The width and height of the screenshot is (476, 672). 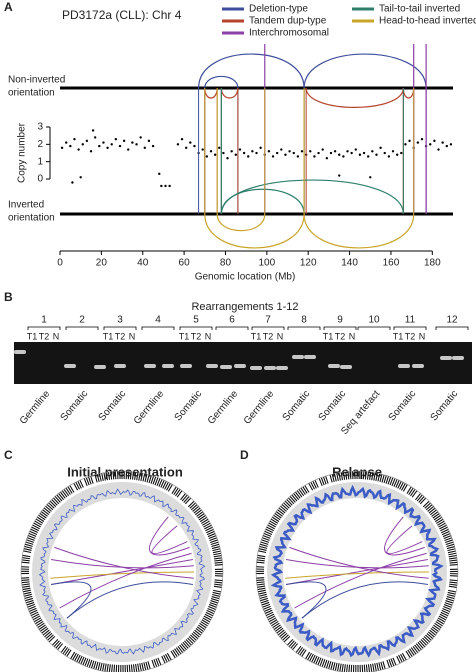 What do you see at coordinates (266, 263) in the screenshot?
I see `x-tick-label: 100` at bounding box center [266, 263].